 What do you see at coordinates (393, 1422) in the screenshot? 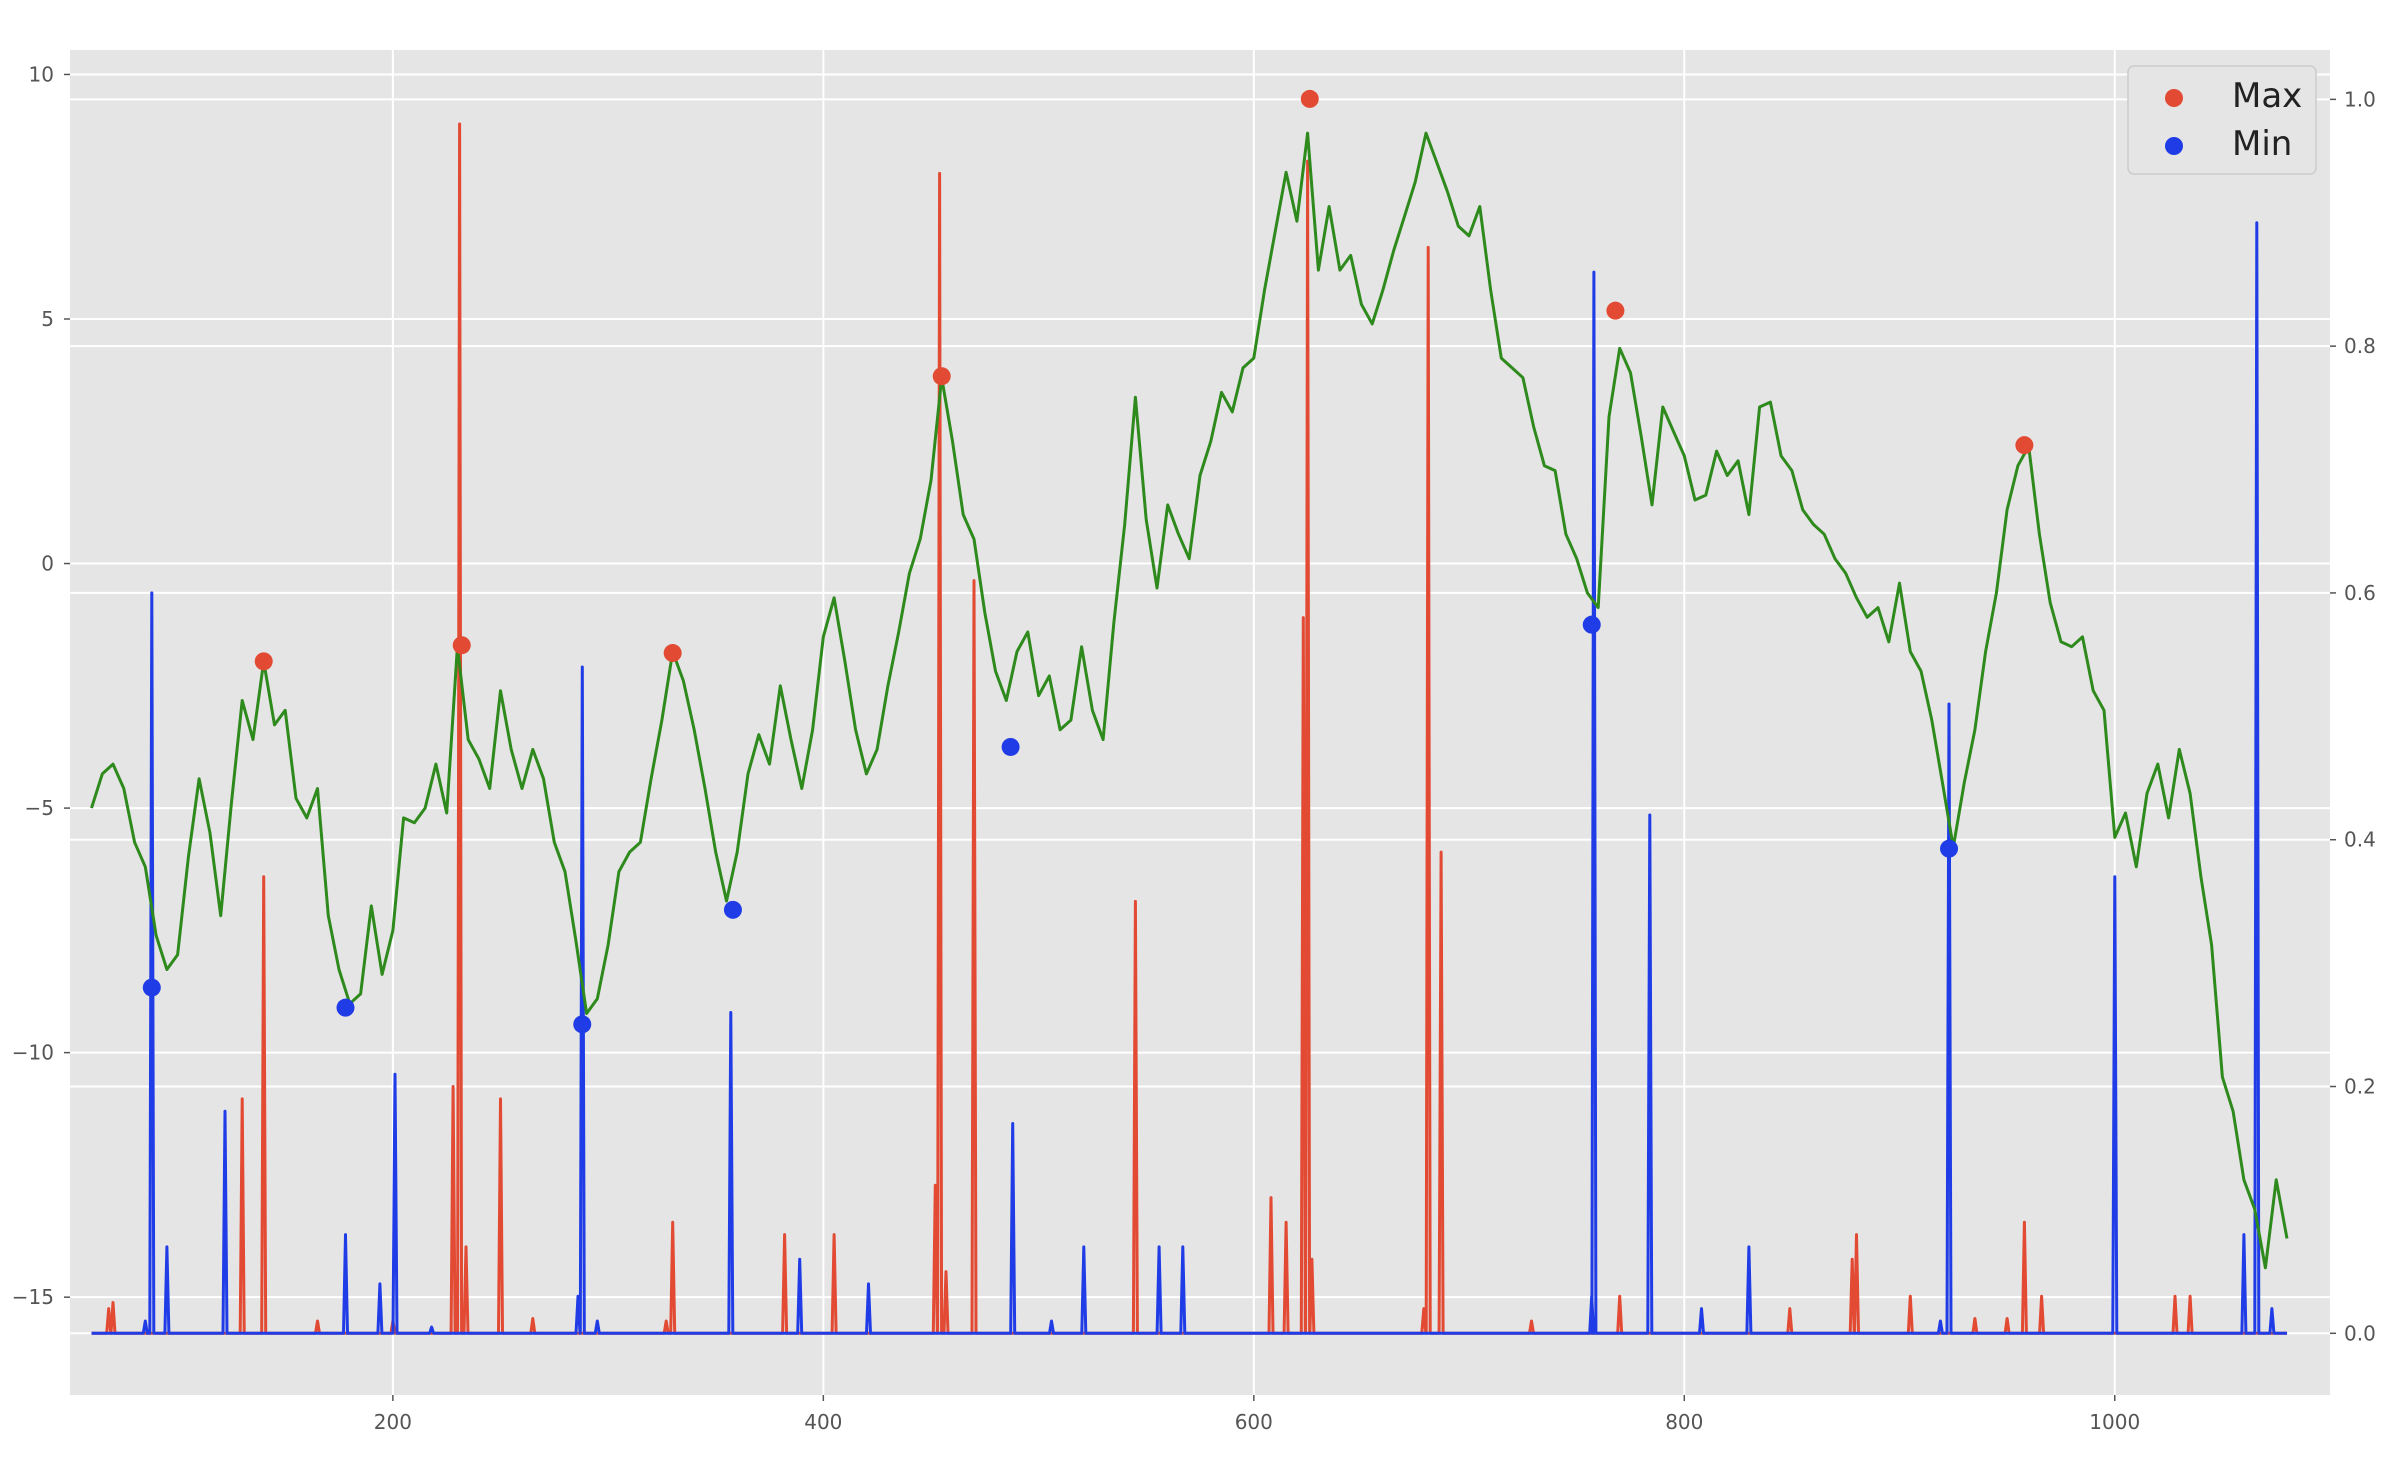
I see `x-tick-label: 200` at bounding box center [393, 1422].